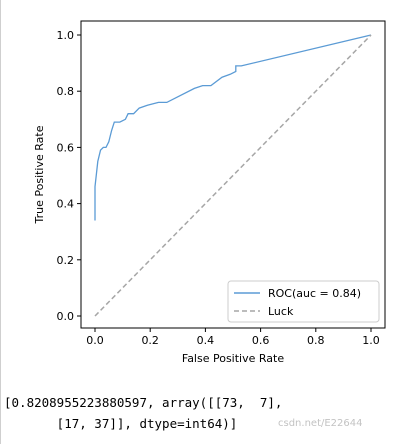  I want to click on watermark: csdn.net/E22644, so click(320, 423).